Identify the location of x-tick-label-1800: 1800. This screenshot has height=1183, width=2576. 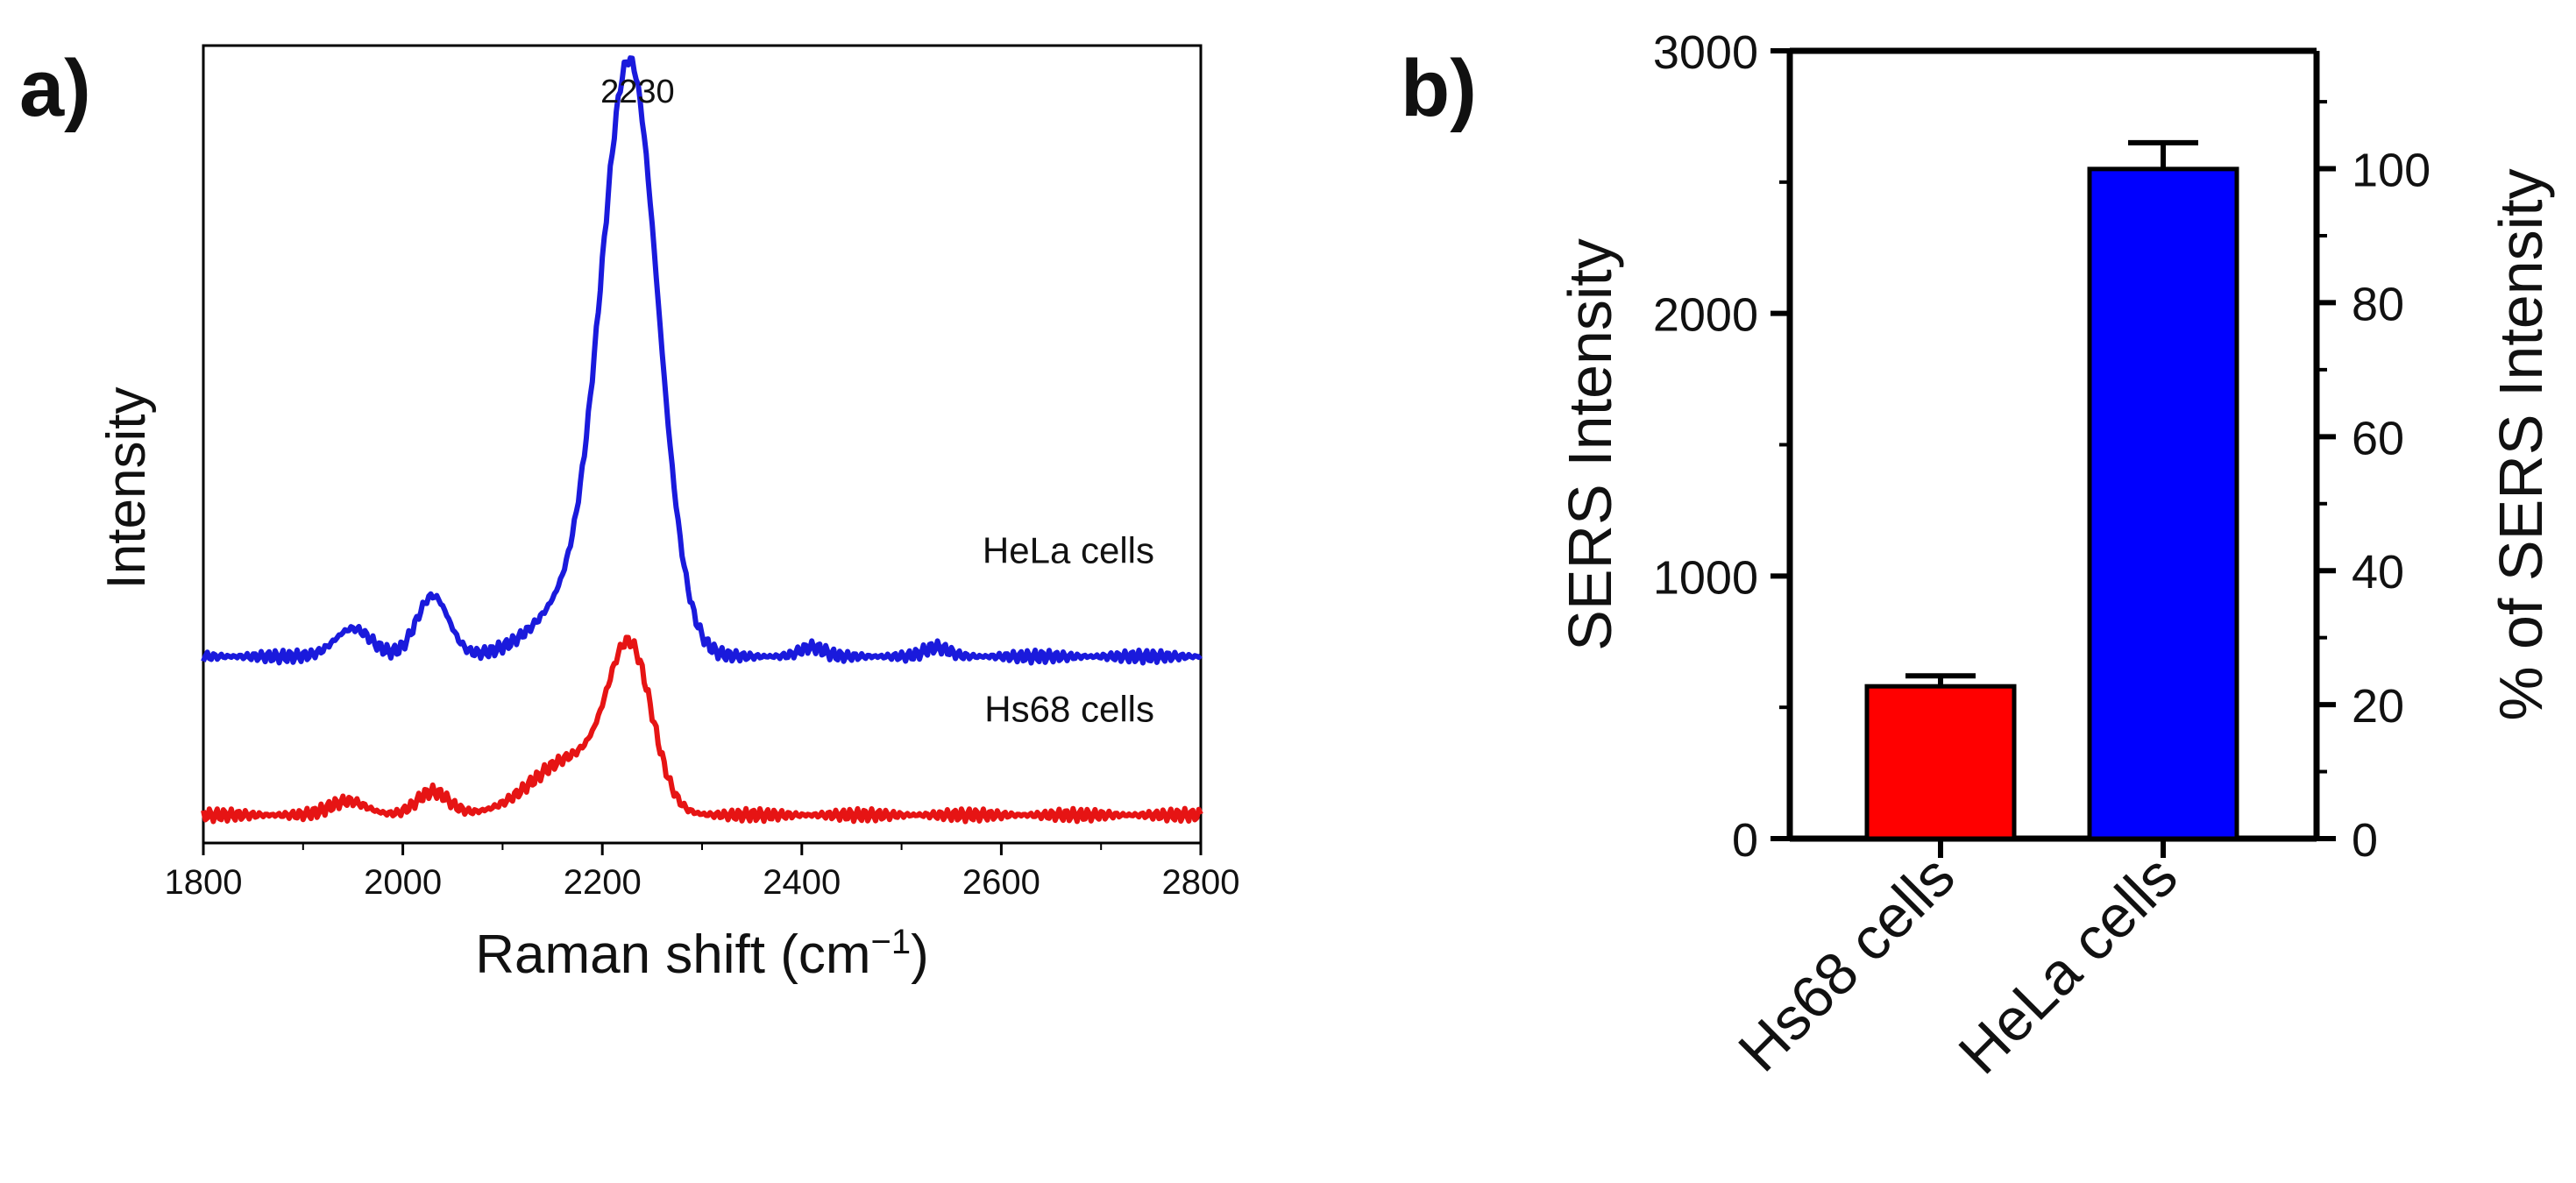
(204, 883).